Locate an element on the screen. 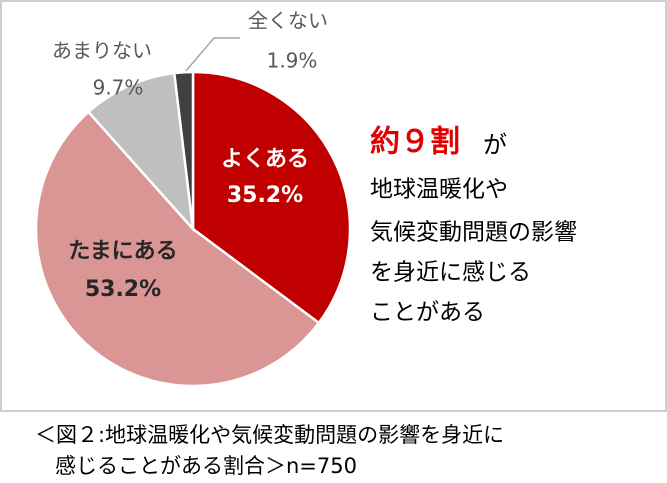 The width and height of the screenshot is (667, 483). data-label: 9.7% is located at coordinates (118, 88).